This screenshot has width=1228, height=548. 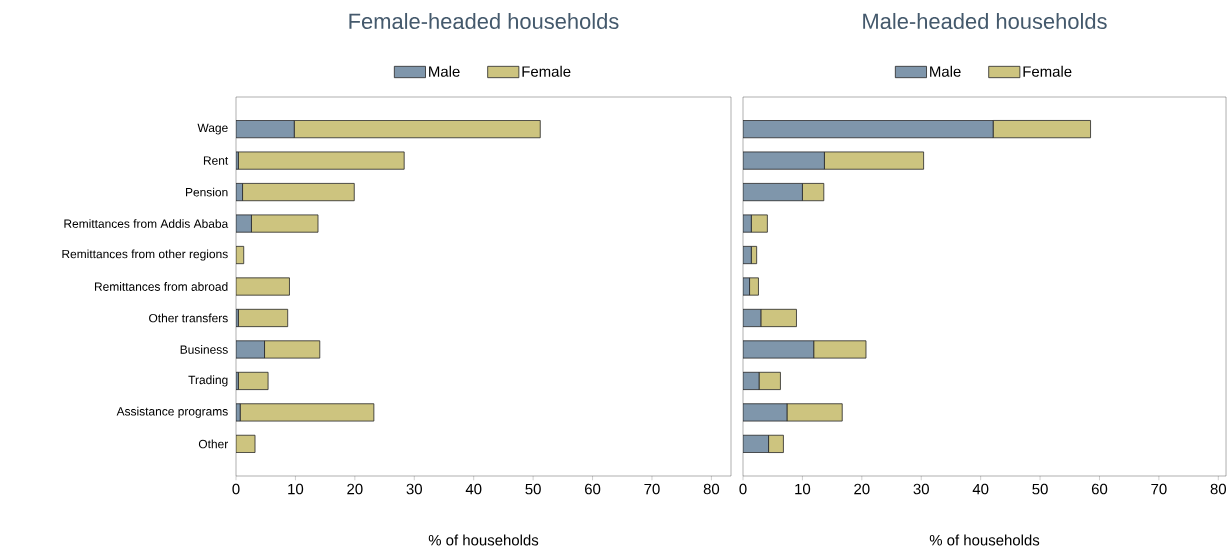 What do you see at coordinates (188, 318) in the screenshot?
I see `y-tick-label: Other transfers` at bounding box center [188, 318].